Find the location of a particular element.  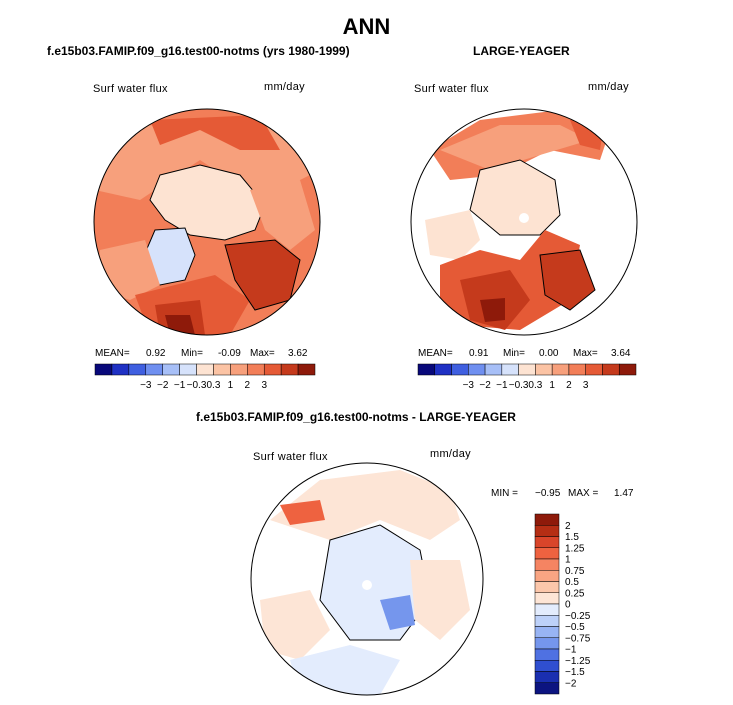

difference-colorbar-tick-label: 2 is located at coordinates (568, 526).